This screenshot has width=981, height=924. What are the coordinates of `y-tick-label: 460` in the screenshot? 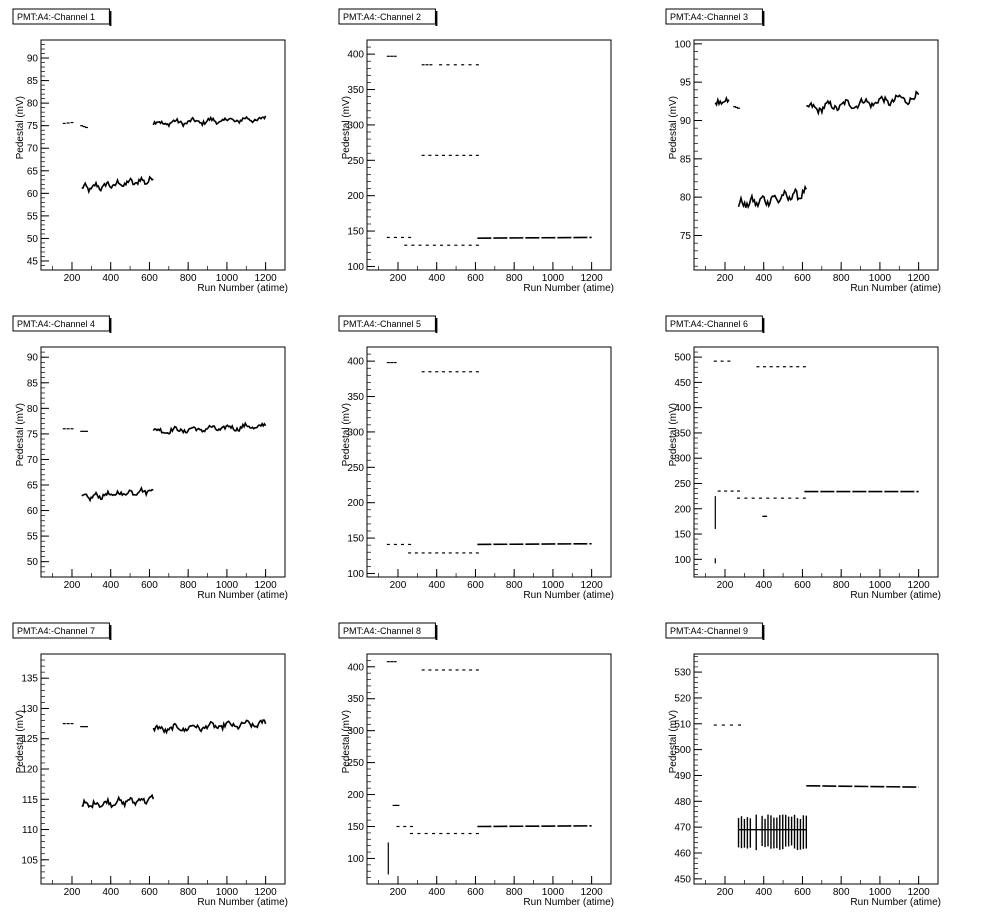 It's located at (682, 853).